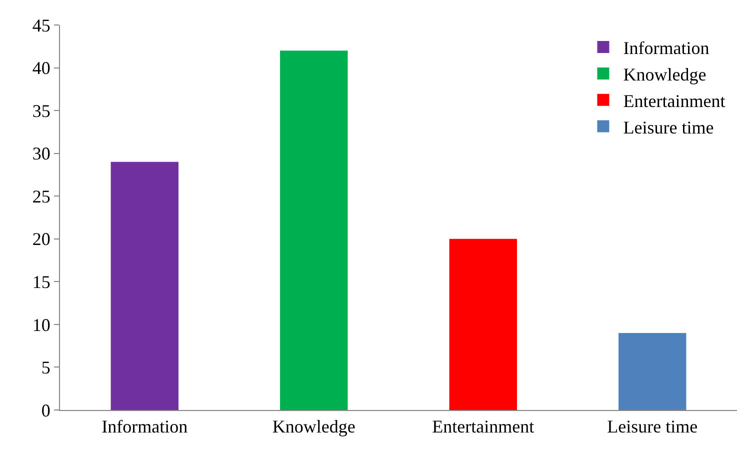 The image size is (752, 455). Describe the element at coordinates (666, 48) in the screenshot. I see `legend-label: Information` at that location.